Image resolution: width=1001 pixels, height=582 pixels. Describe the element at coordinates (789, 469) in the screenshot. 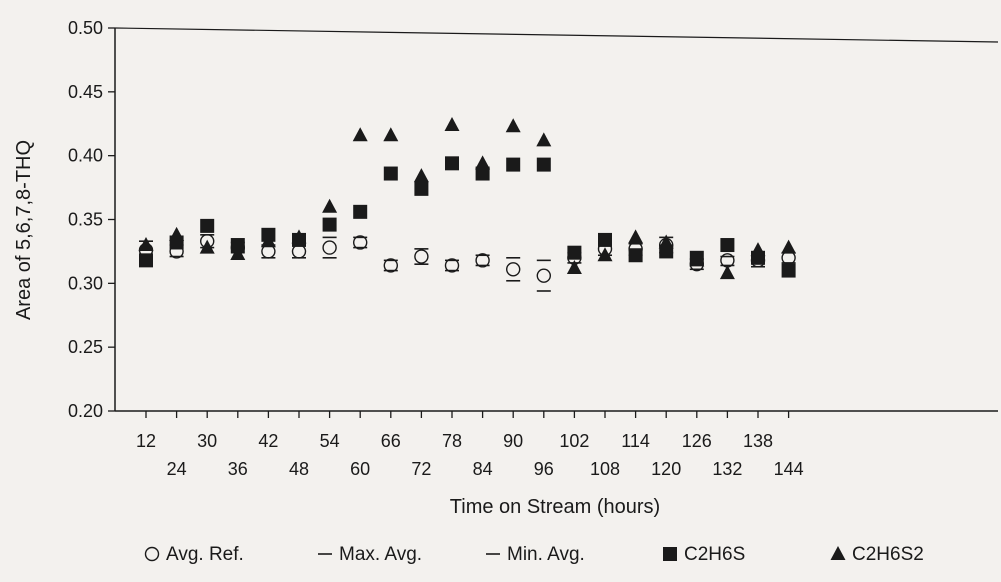

I see `x-tick-label: 144` at that location.